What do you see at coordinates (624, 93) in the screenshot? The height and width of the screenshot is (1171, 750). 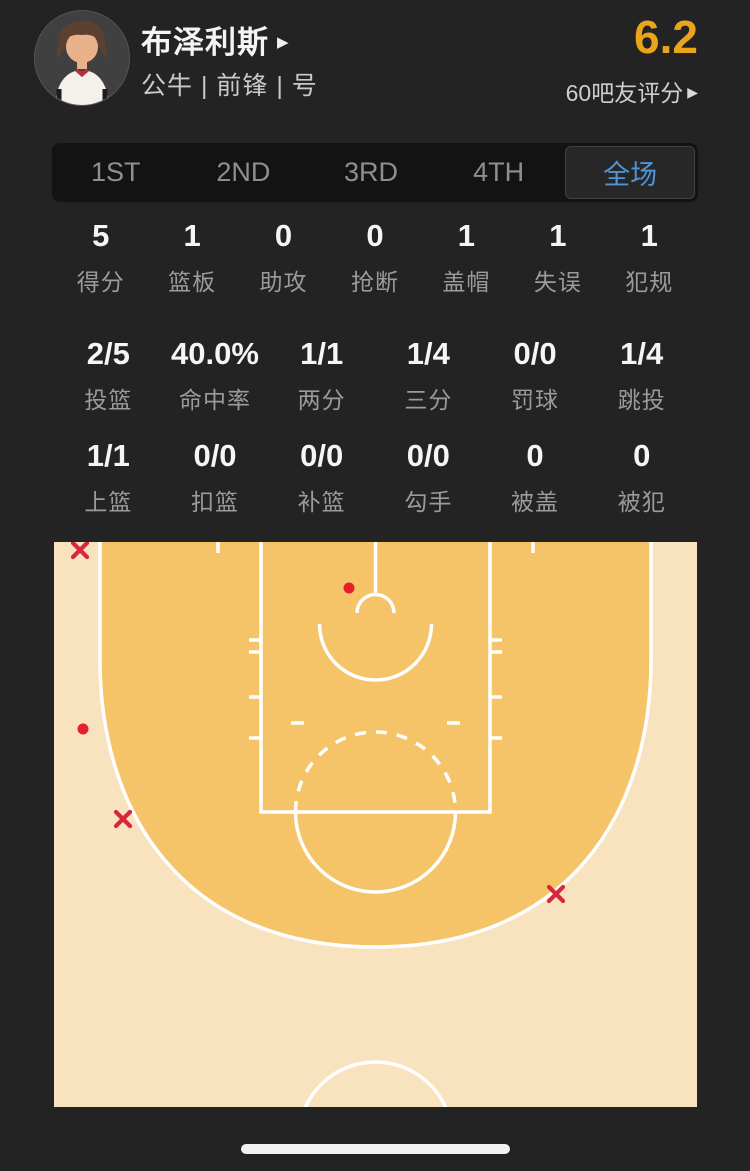 I see `rating-label: 60吧友评分` at bounding box center [624, 93].